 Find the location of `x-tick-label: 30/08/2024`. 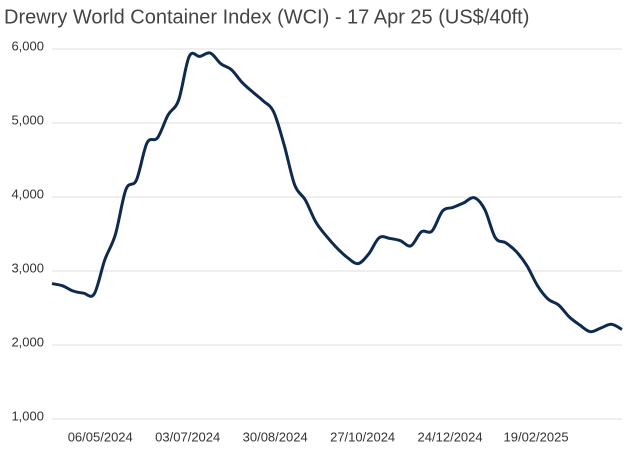

x-tick-label: 30/08/2024 is located at coordinates (275, 436).